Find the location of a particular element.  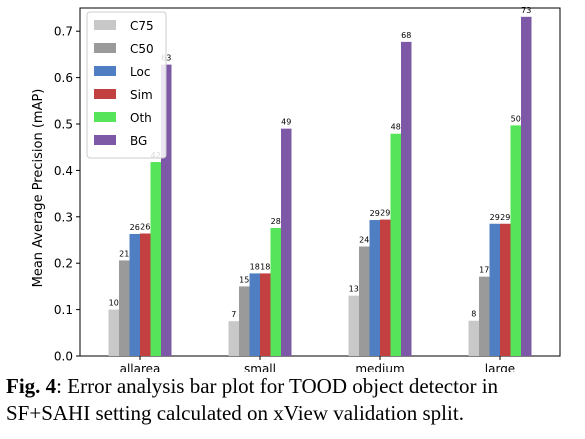

bar-value-label: 17 is located at coordinates (484, 270).